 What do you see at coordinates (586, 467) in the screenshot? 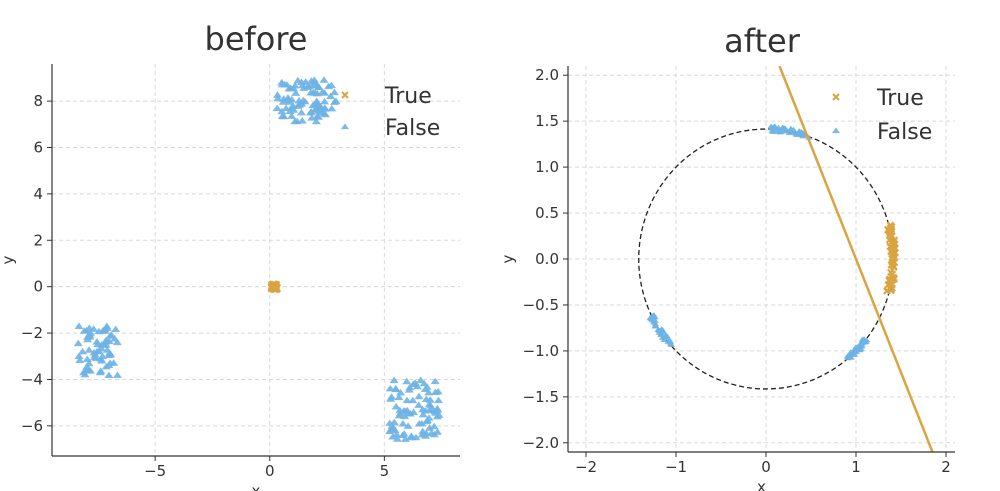
I see `x-tick-label: −2` at bounding box center [586, 467].